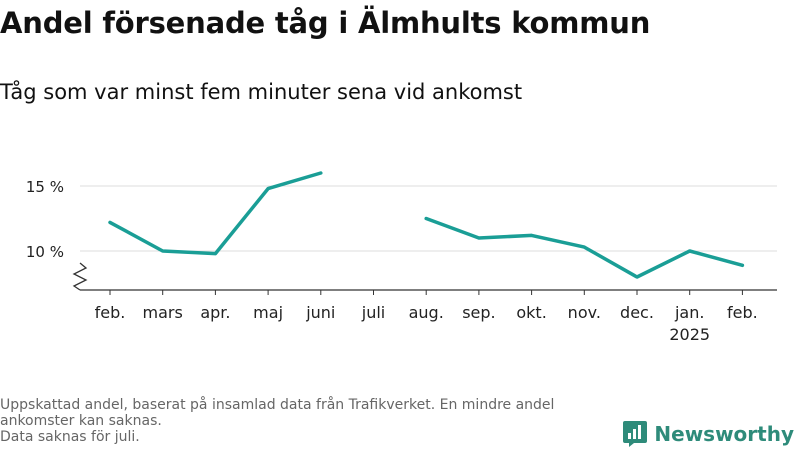 The image size is (800, 450). I want to click on x-tick-label: sep., so click(478, 312).